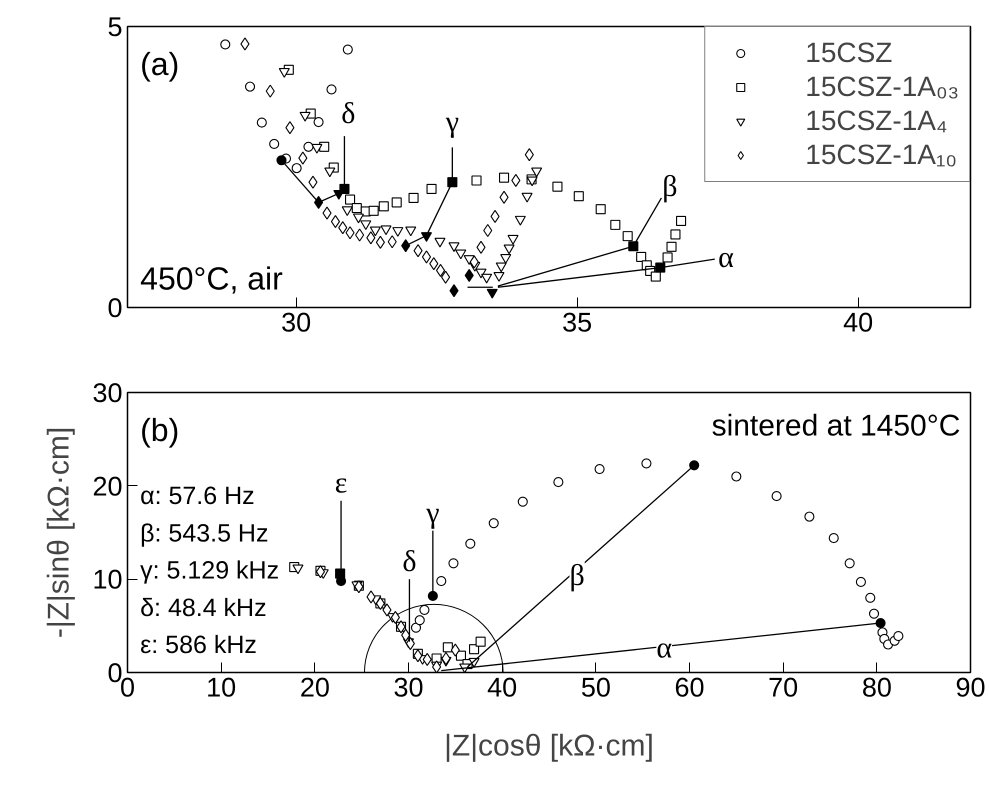  What do you see at coordinates (204, 533) in the screenshot?
I see `annotation: β: 543.5 Hz` at bounding box center [204, 533].